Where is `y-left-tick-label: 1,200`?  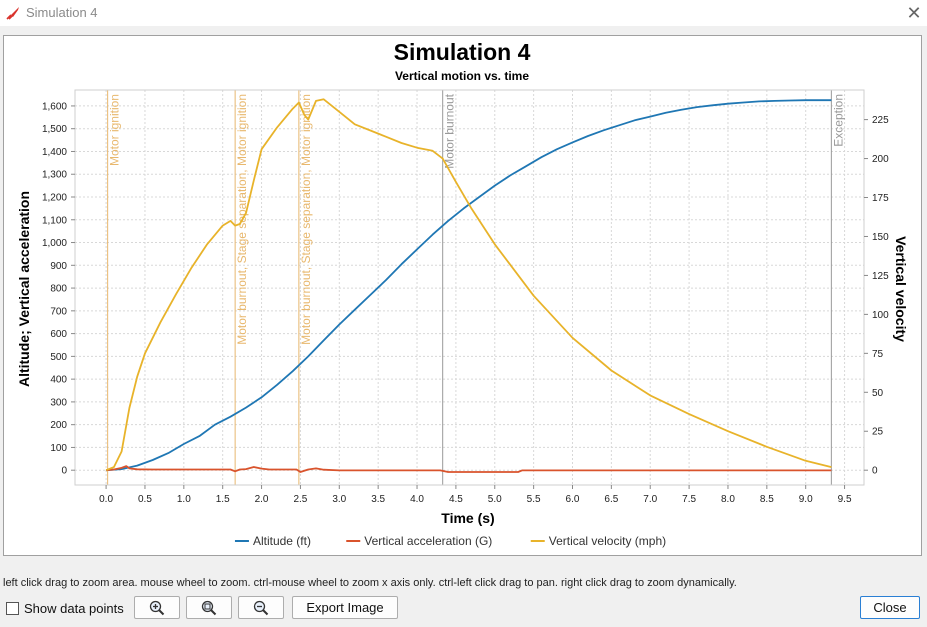
y-left-tick-label: 1,200 is located at coordinates (54, 198).